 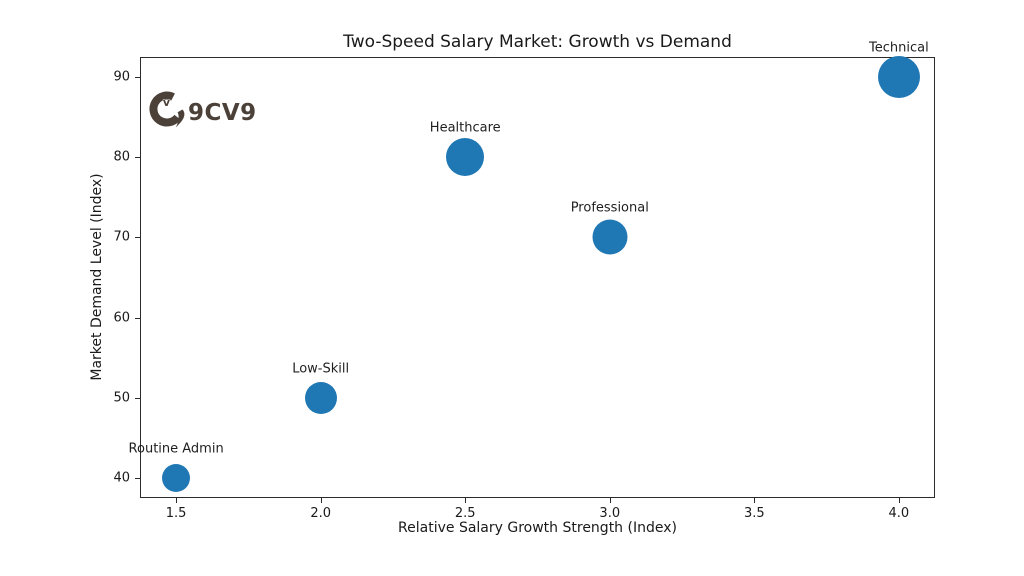 What do you see at coordinates (97, 277) in the screenshot?
I see `y-axis-label: Market Demand Level (Index)` at bounding box center [97, 277].